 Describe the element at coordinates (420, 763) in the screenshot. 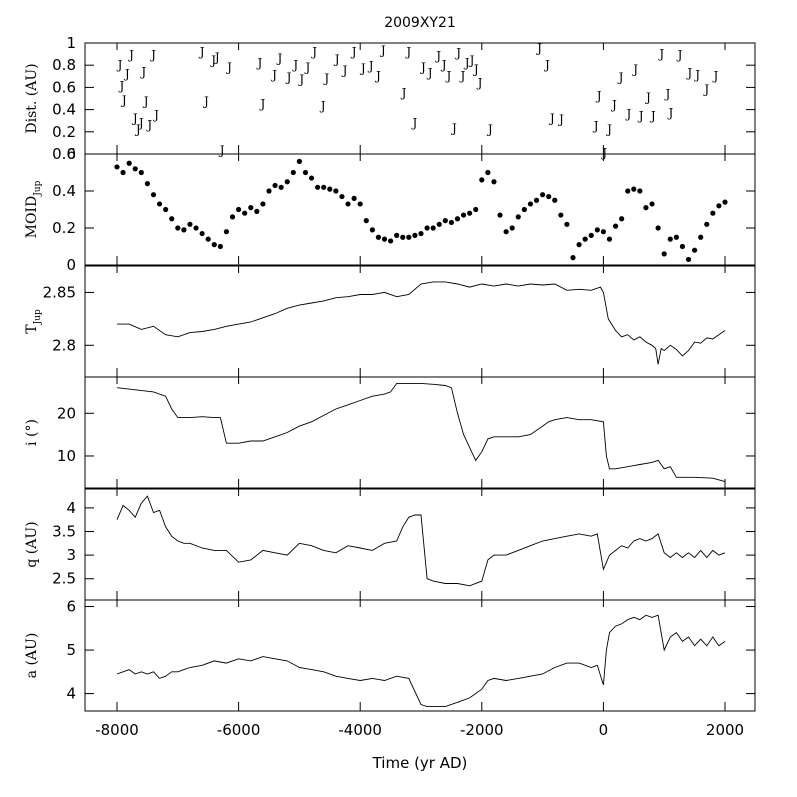

I see `x-axis-label: Time (yr AD)` at that location.